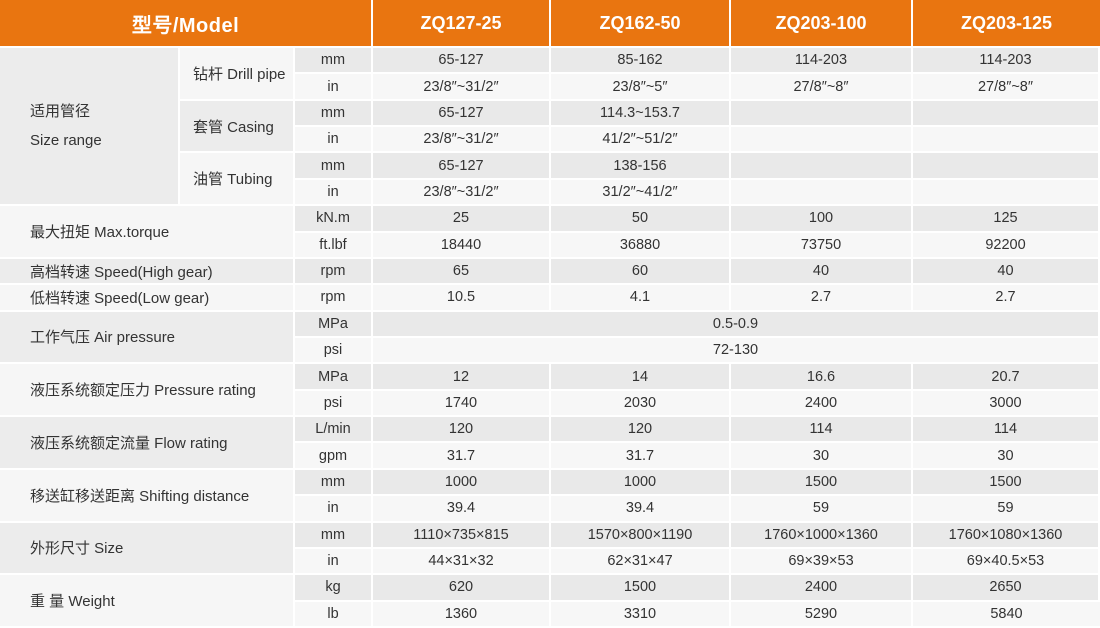 This screenshot has height=628, width=1100. What do you see at coordinates (641, 61) in the screenshot?
I see `spec-value-cell: 85-162` at bounding box center [641, 61].